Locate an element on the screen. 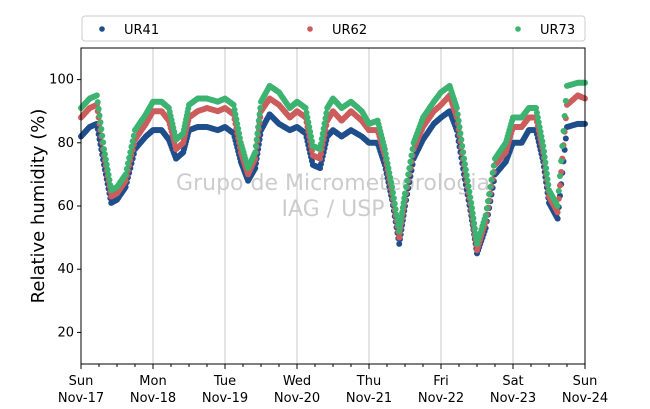 This screenshot has width=650, height=409. x-tick-label-date: Nov-21 is located at coordinates (369, 398).